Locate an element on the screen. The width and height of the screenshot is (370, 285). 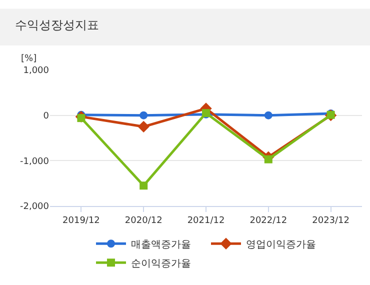
x-tick-label: 2020/12 is located at coordinates (143, 221).